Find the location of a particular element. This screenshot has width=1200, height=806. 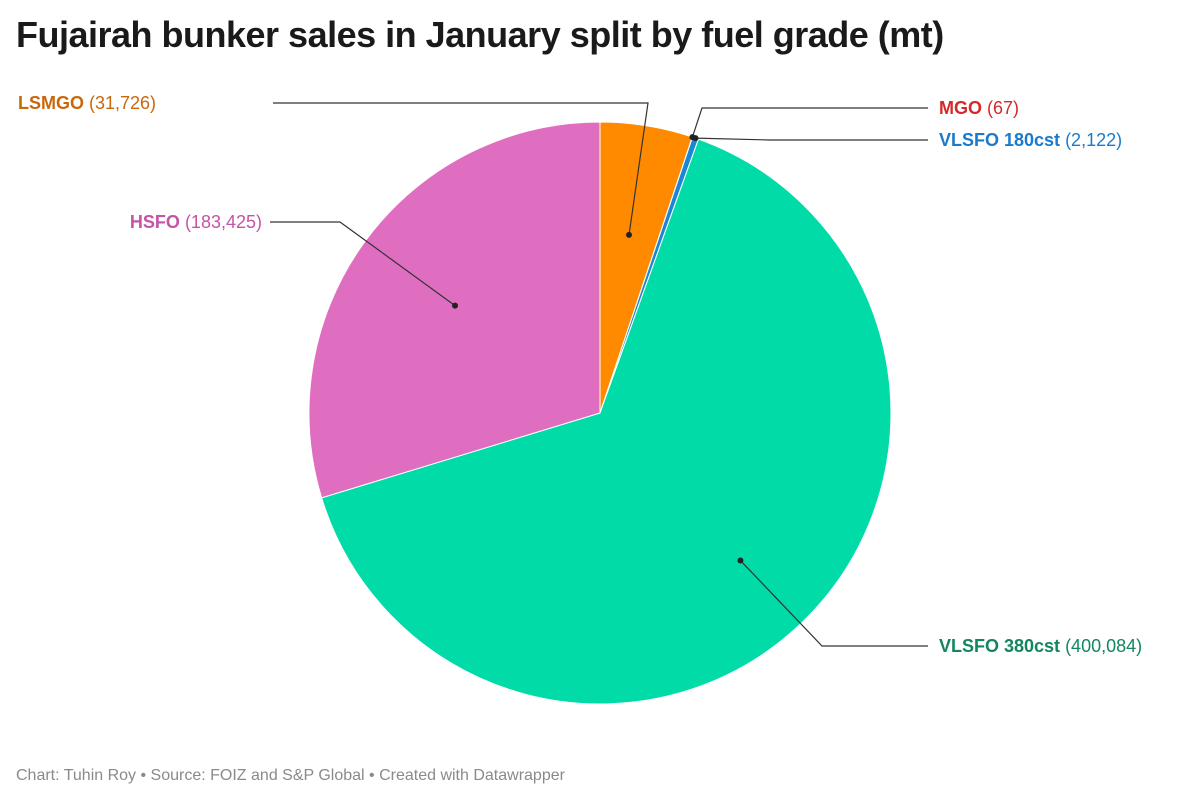

leader-line-vlsfo-180cst is located at coordinates (811, 139).